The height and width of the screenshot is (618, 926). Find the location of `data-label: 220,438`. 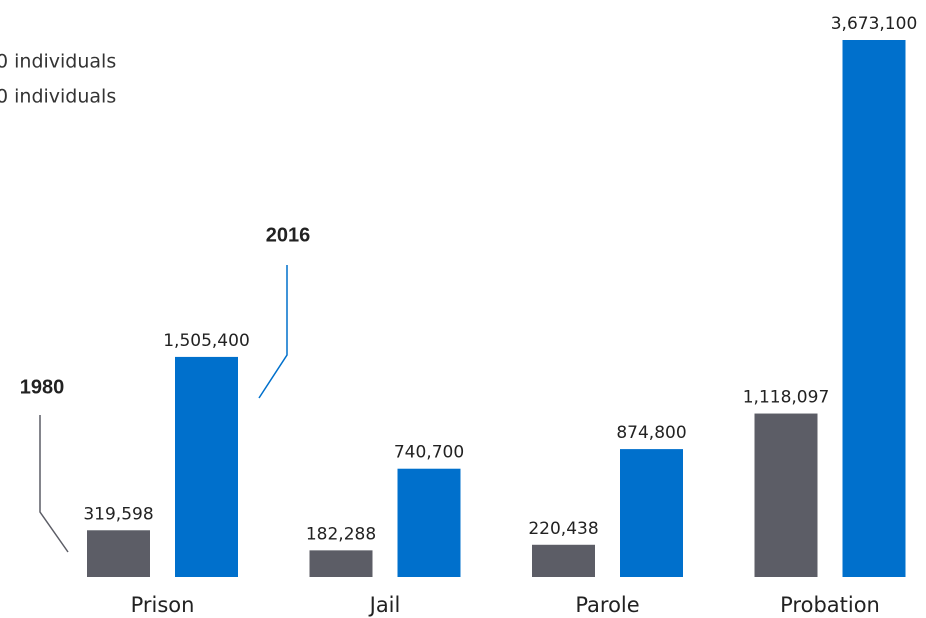

data-label: 220,438 is located at coordinates (563, 529).